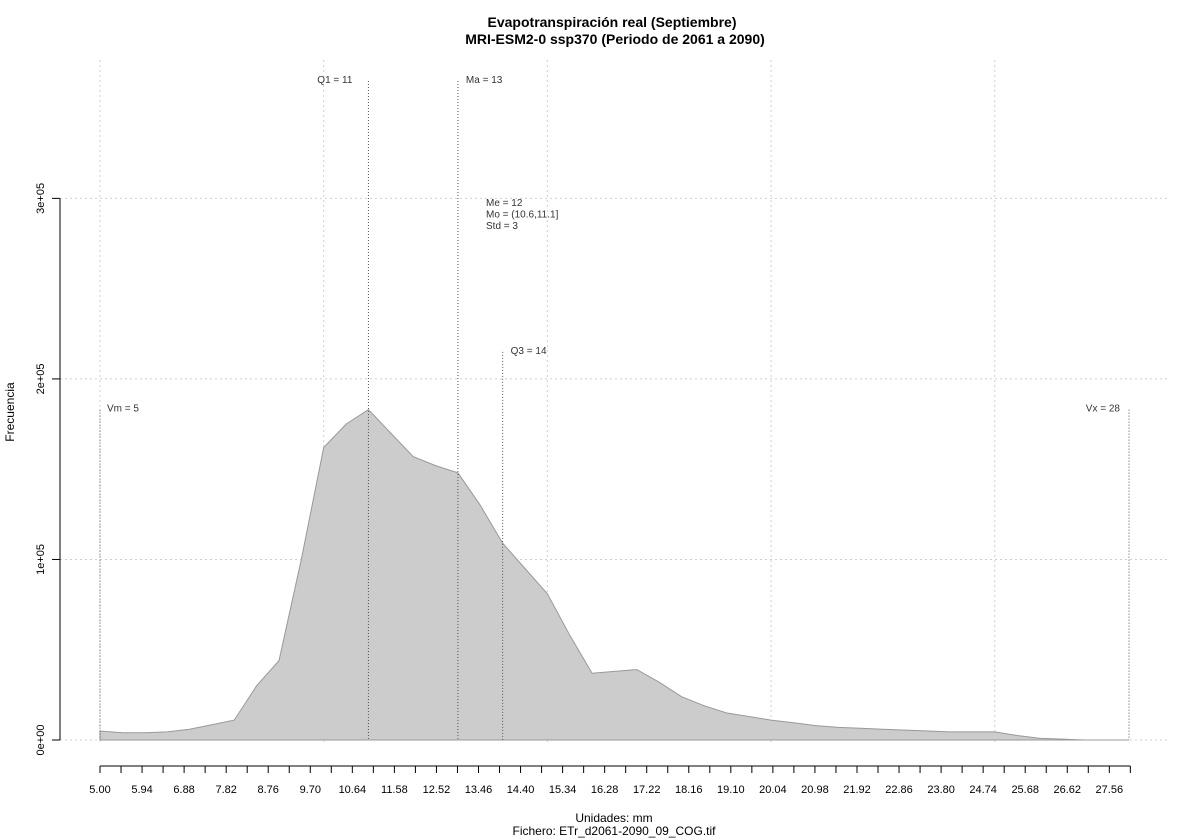 This screenshot has width=1200, height=840. What do you see at coordinates (521, 790) in the screenshot?
I see `x-tick-label: 14.40` at bounding box center [521, 790].